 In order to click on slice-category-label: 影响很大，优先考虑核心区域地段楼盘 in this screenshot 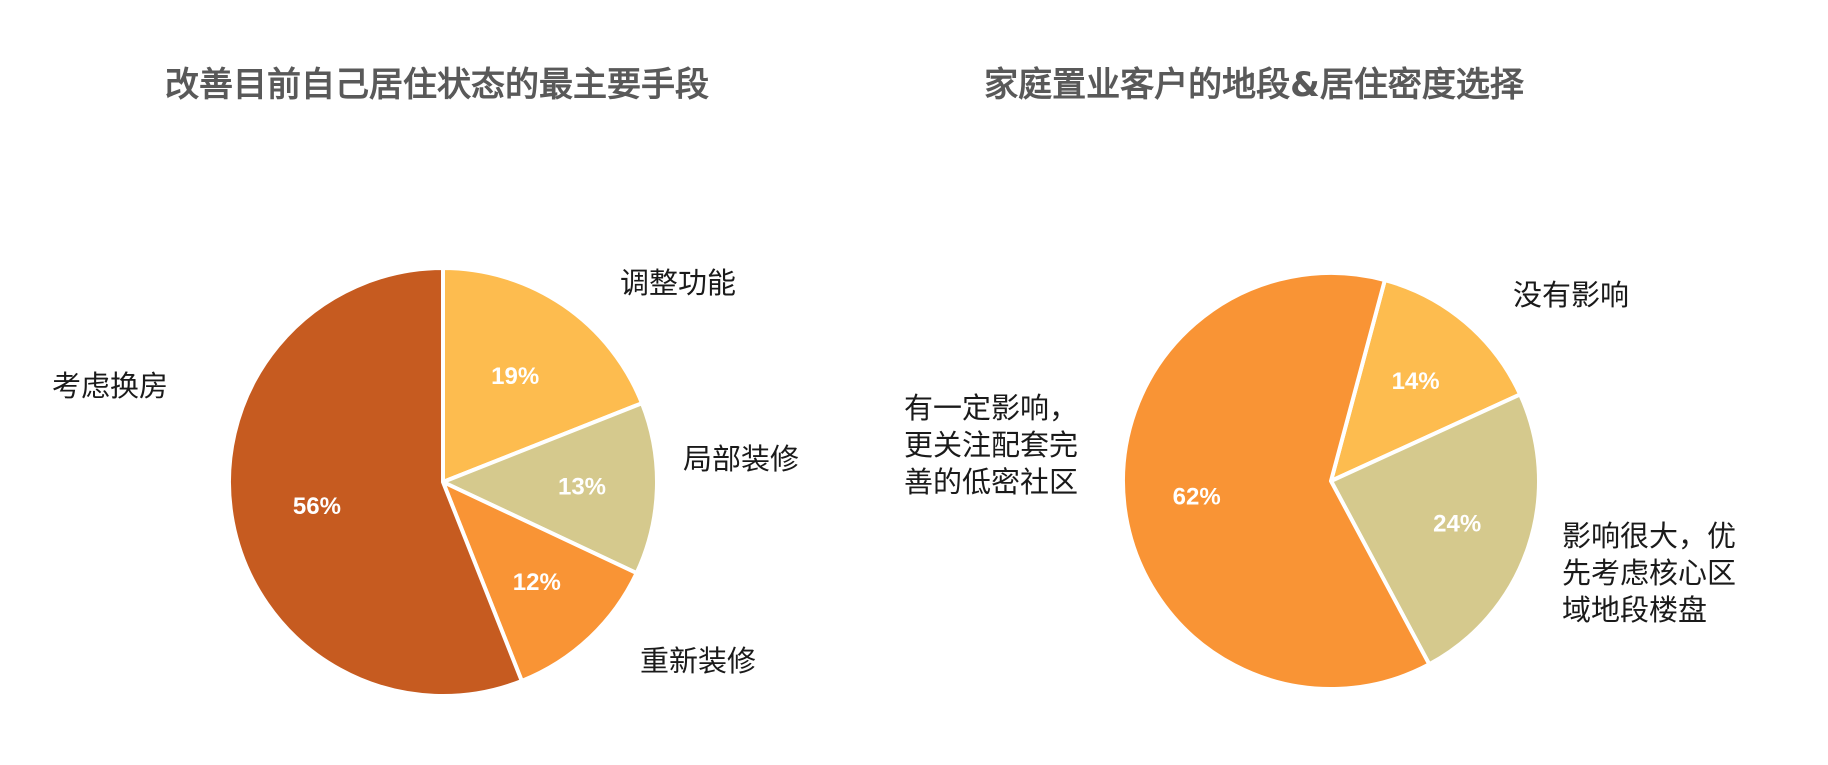, I will do `click(1649, 573)`.